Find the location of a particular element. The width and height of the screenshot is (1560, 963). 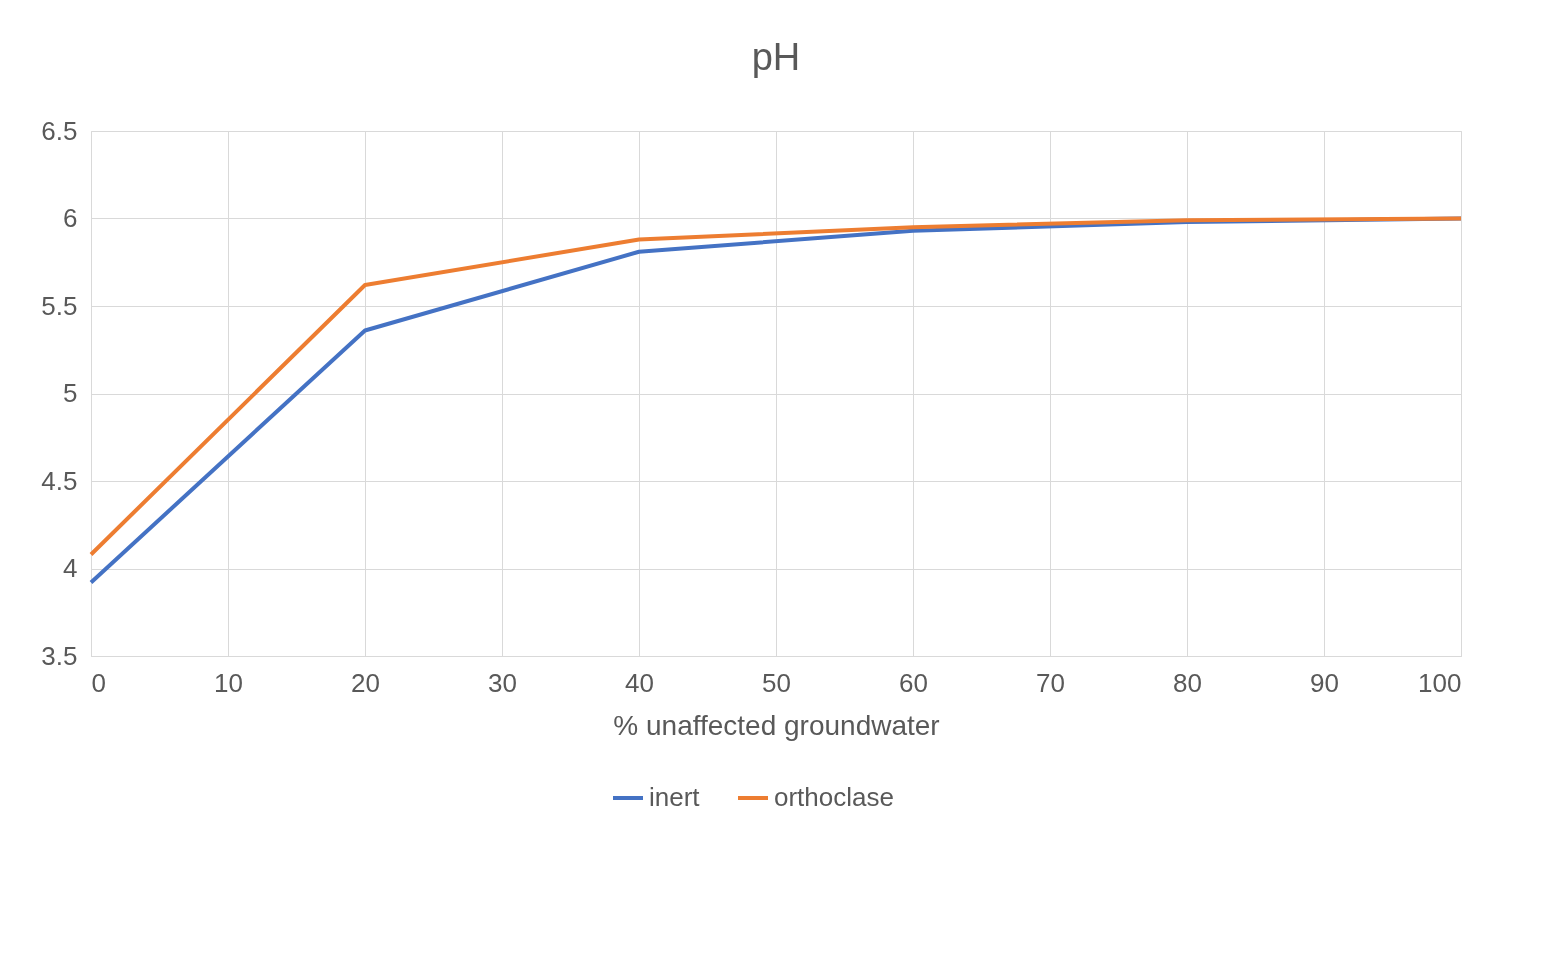

y-tick-label: 4 is located at coordinates (70, 568).